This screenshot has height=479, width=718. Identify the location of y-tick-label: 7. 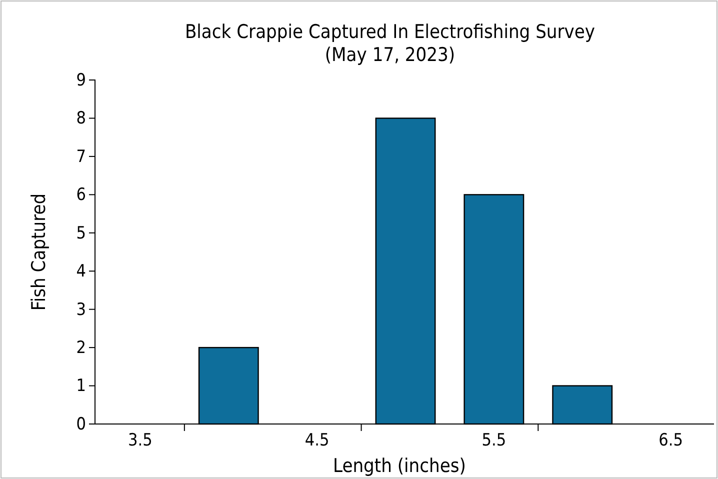
(81, 156).